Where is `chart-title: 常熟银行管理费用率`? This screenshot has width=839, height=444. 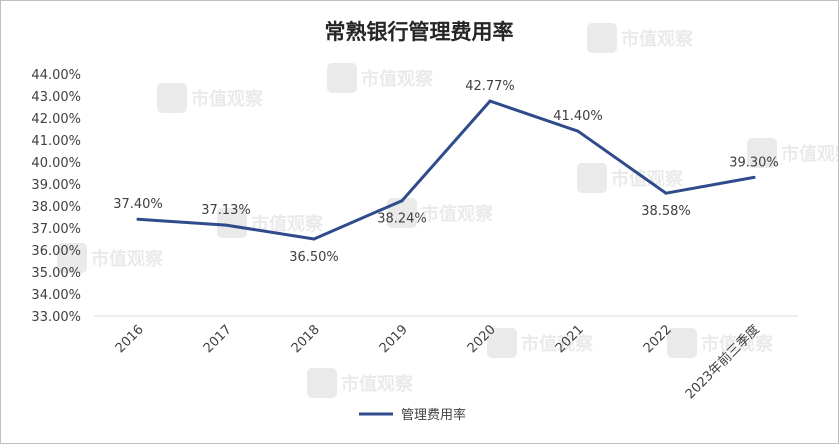 chart-title: 常熟银行管理费用率 is located at coordinates (419, 32).